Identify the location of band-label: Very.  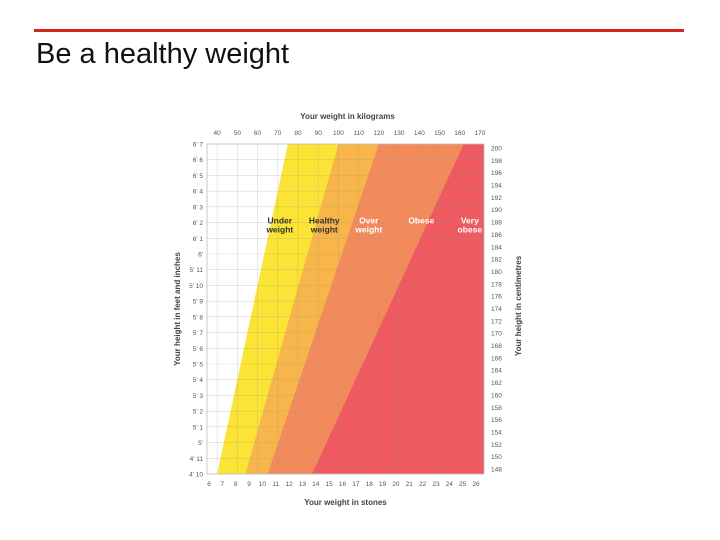
(470, 220).